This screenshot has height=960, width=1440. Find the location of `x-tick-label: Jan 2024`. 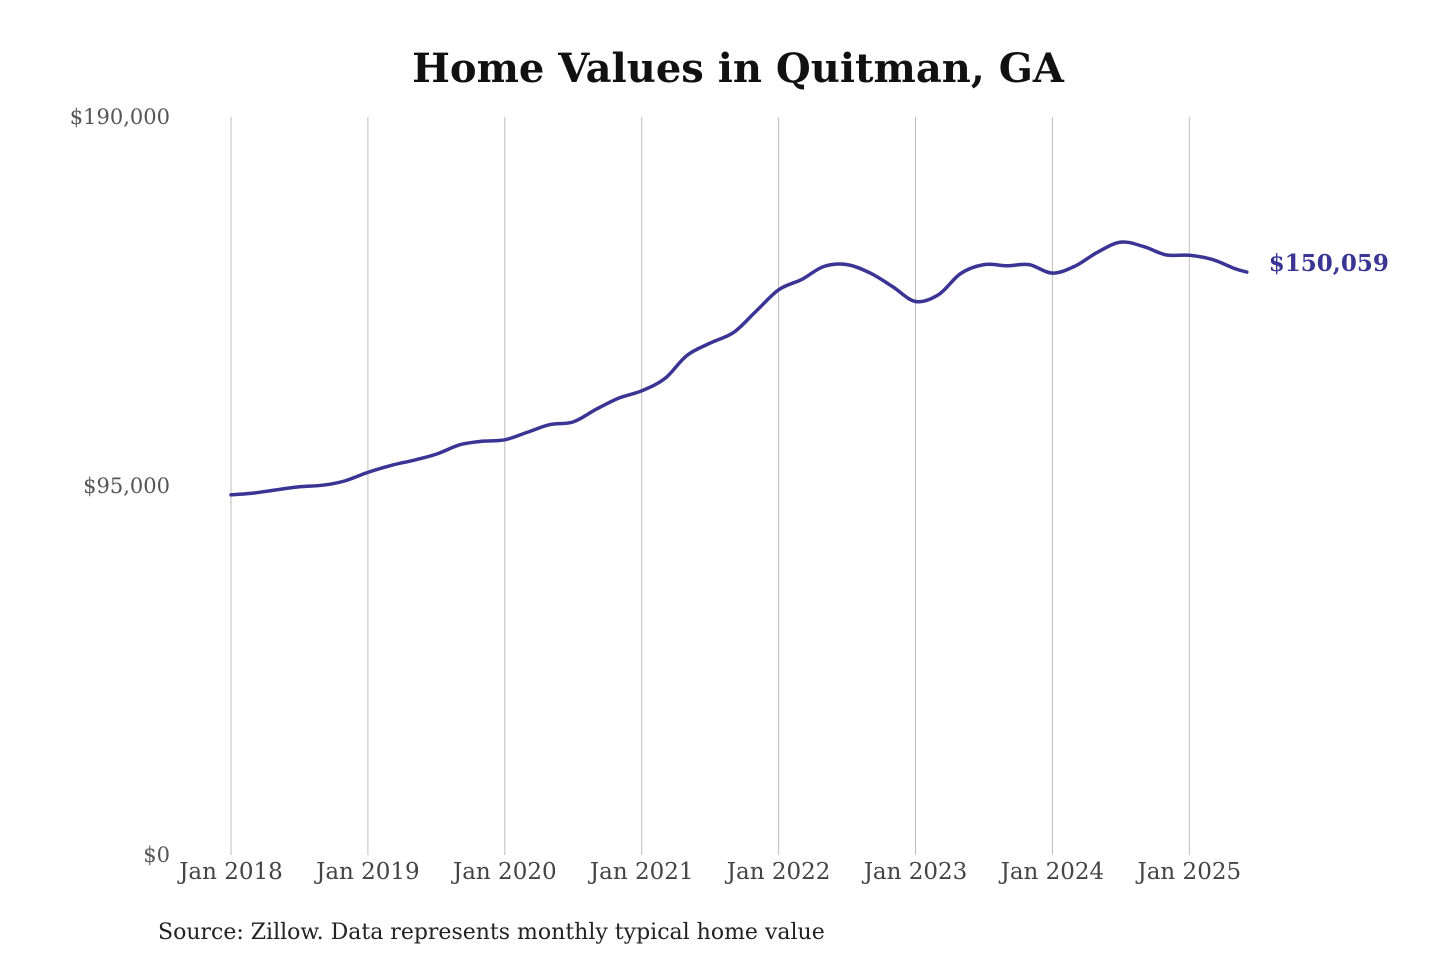

x-tick-label: Jan 2024 is located at coordinates (1052, 872).